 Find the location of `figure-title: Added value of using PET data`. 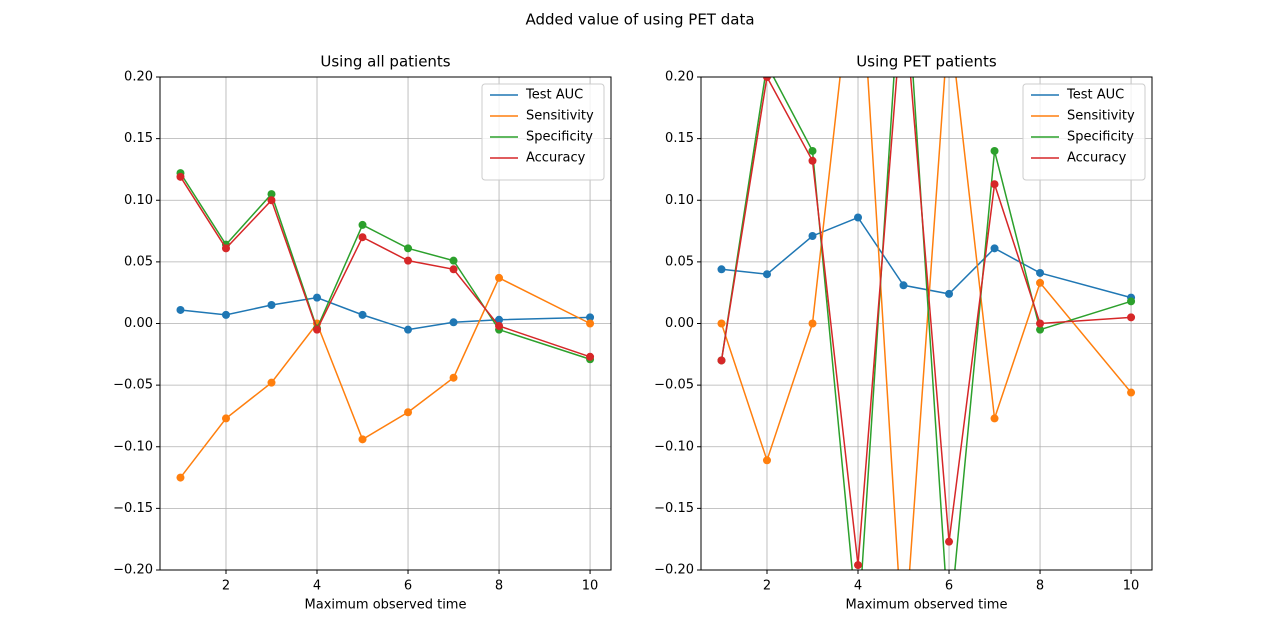

figure-title: Added value of using PET data is located at coordinates (639, 20).